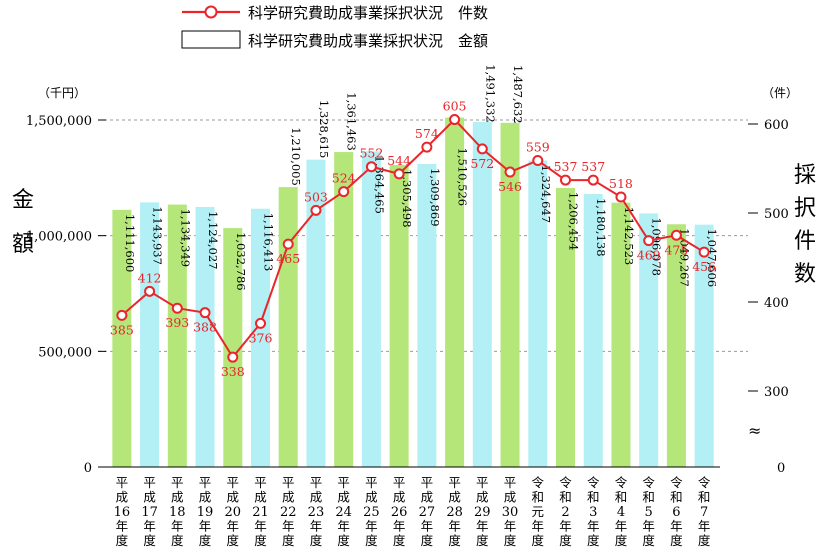 Image resolution: width=831 pixels, height=555 pixels. Describe the element at coordinates (676, 512) in the screenshot. I see `category-label: 6` at that location.